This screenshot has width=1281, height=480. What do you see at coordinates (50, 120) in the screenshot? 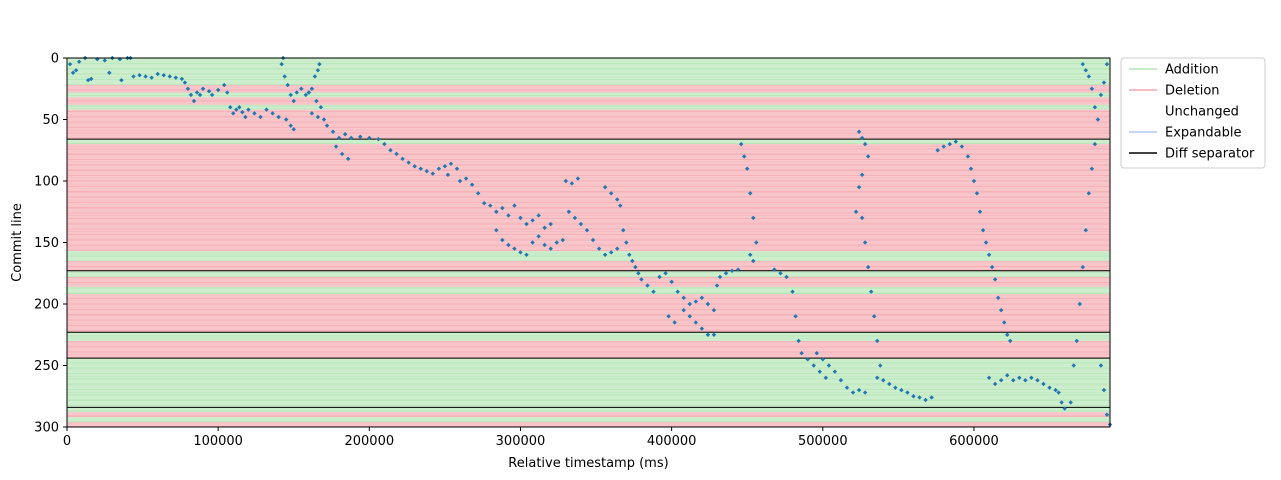
I see `y-tick-label: 50` at bounding box center [50, 120].